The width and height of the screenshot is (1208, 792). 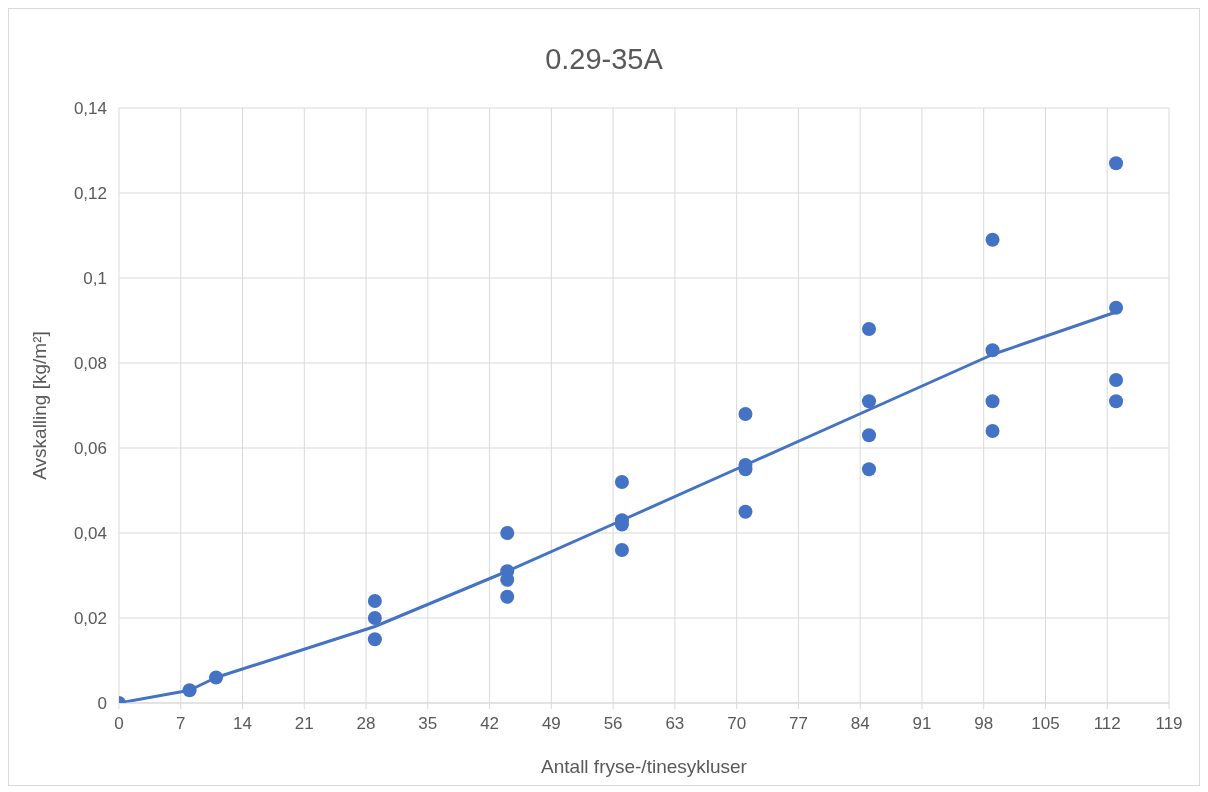 What do you see at coordinates (1169, 723) in the screenshot?
I see `x-tick-label: 119` at bounding box center [1169, 723].